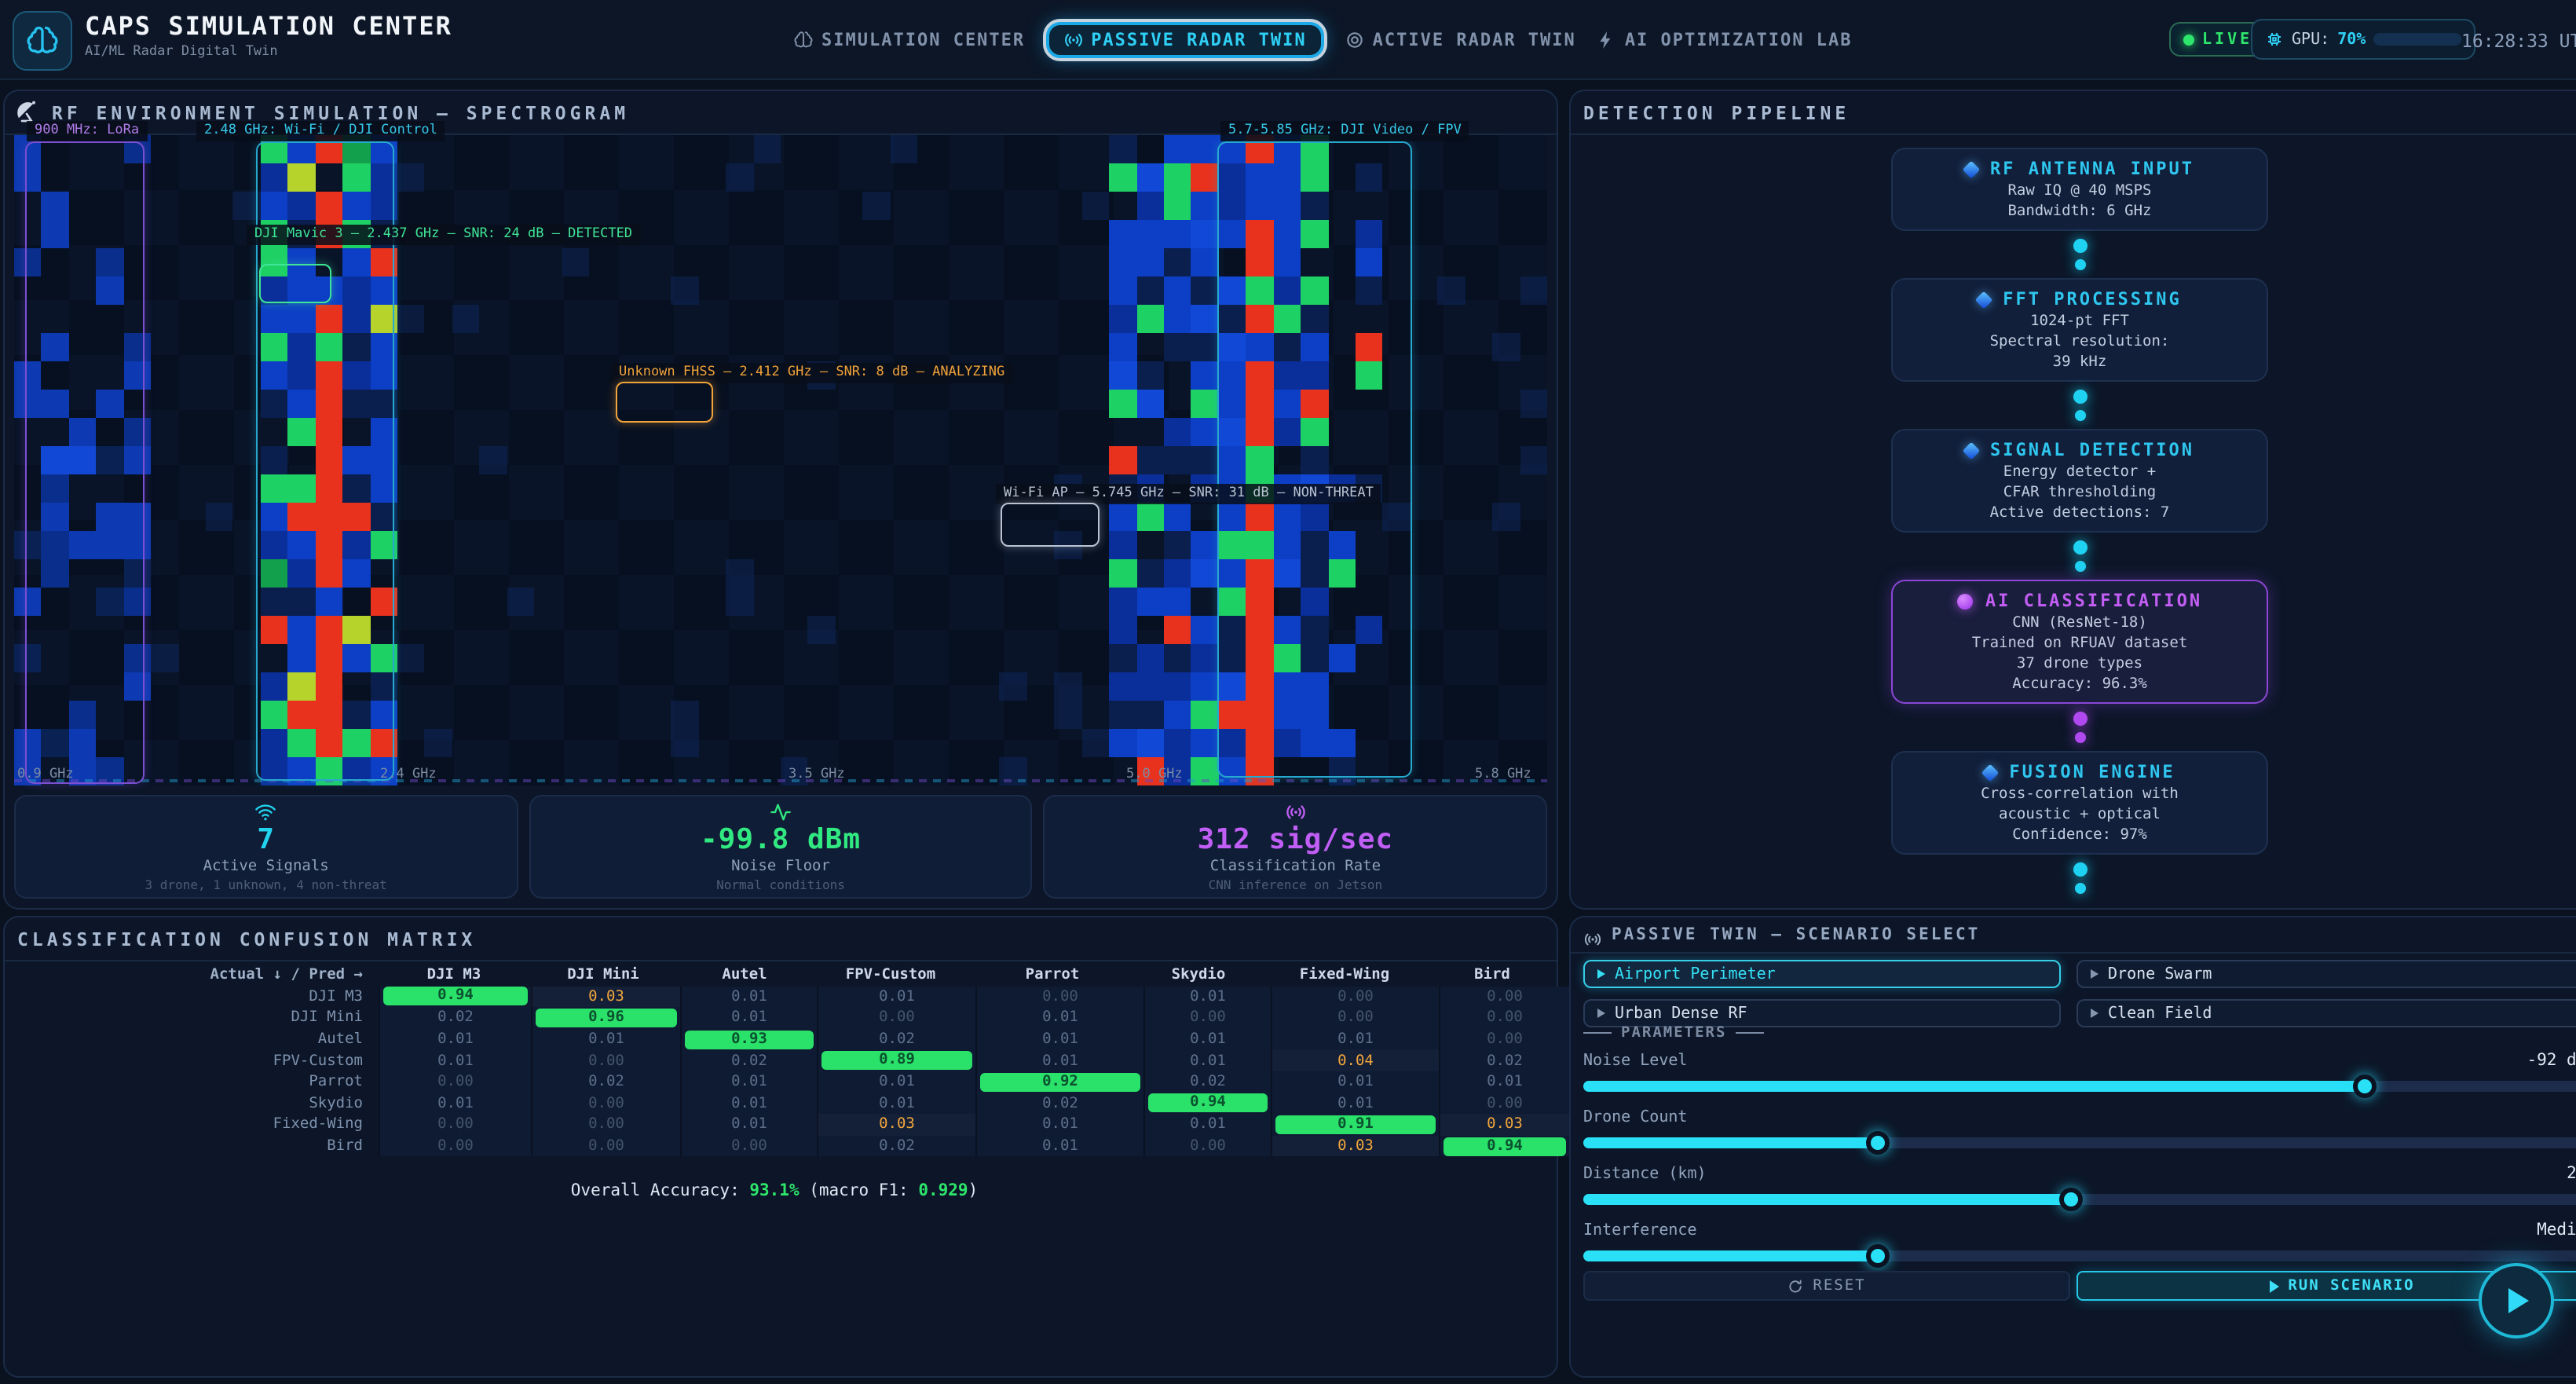 This screenshot has height=1384, width=2576. What do you see at coordinates (1184, 39) in the screenshot?
I see `nav-item-passive-radar-twin: PASSIVE RADAR TWIN` at bounding box center [1184, 39].